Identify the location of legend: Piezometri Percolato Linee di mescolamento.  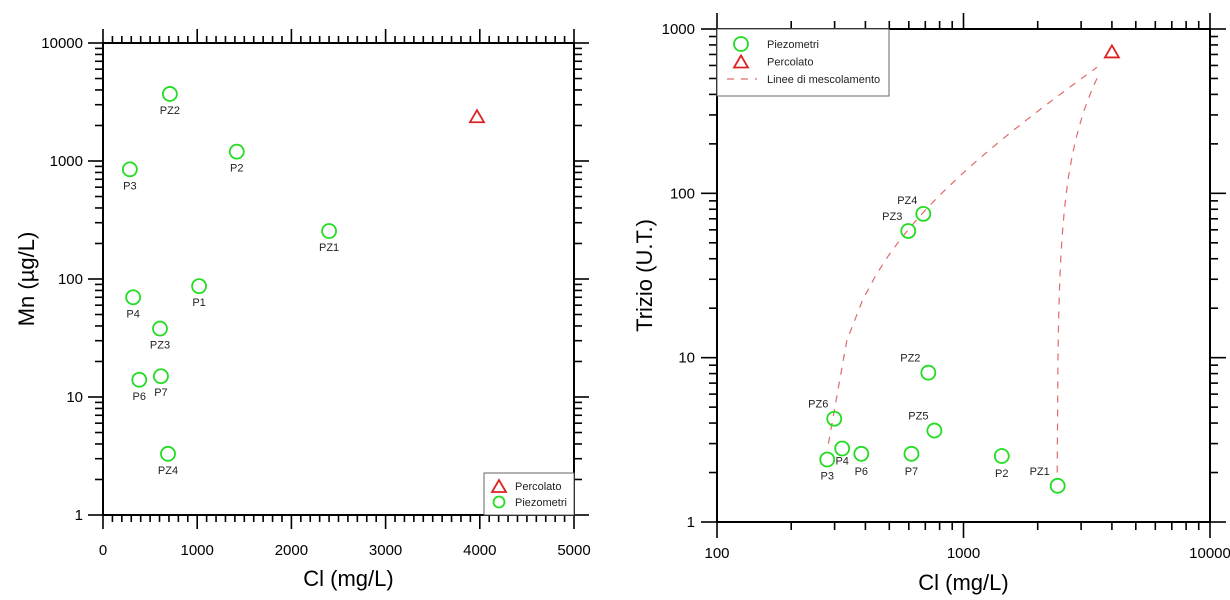
(803, 62).